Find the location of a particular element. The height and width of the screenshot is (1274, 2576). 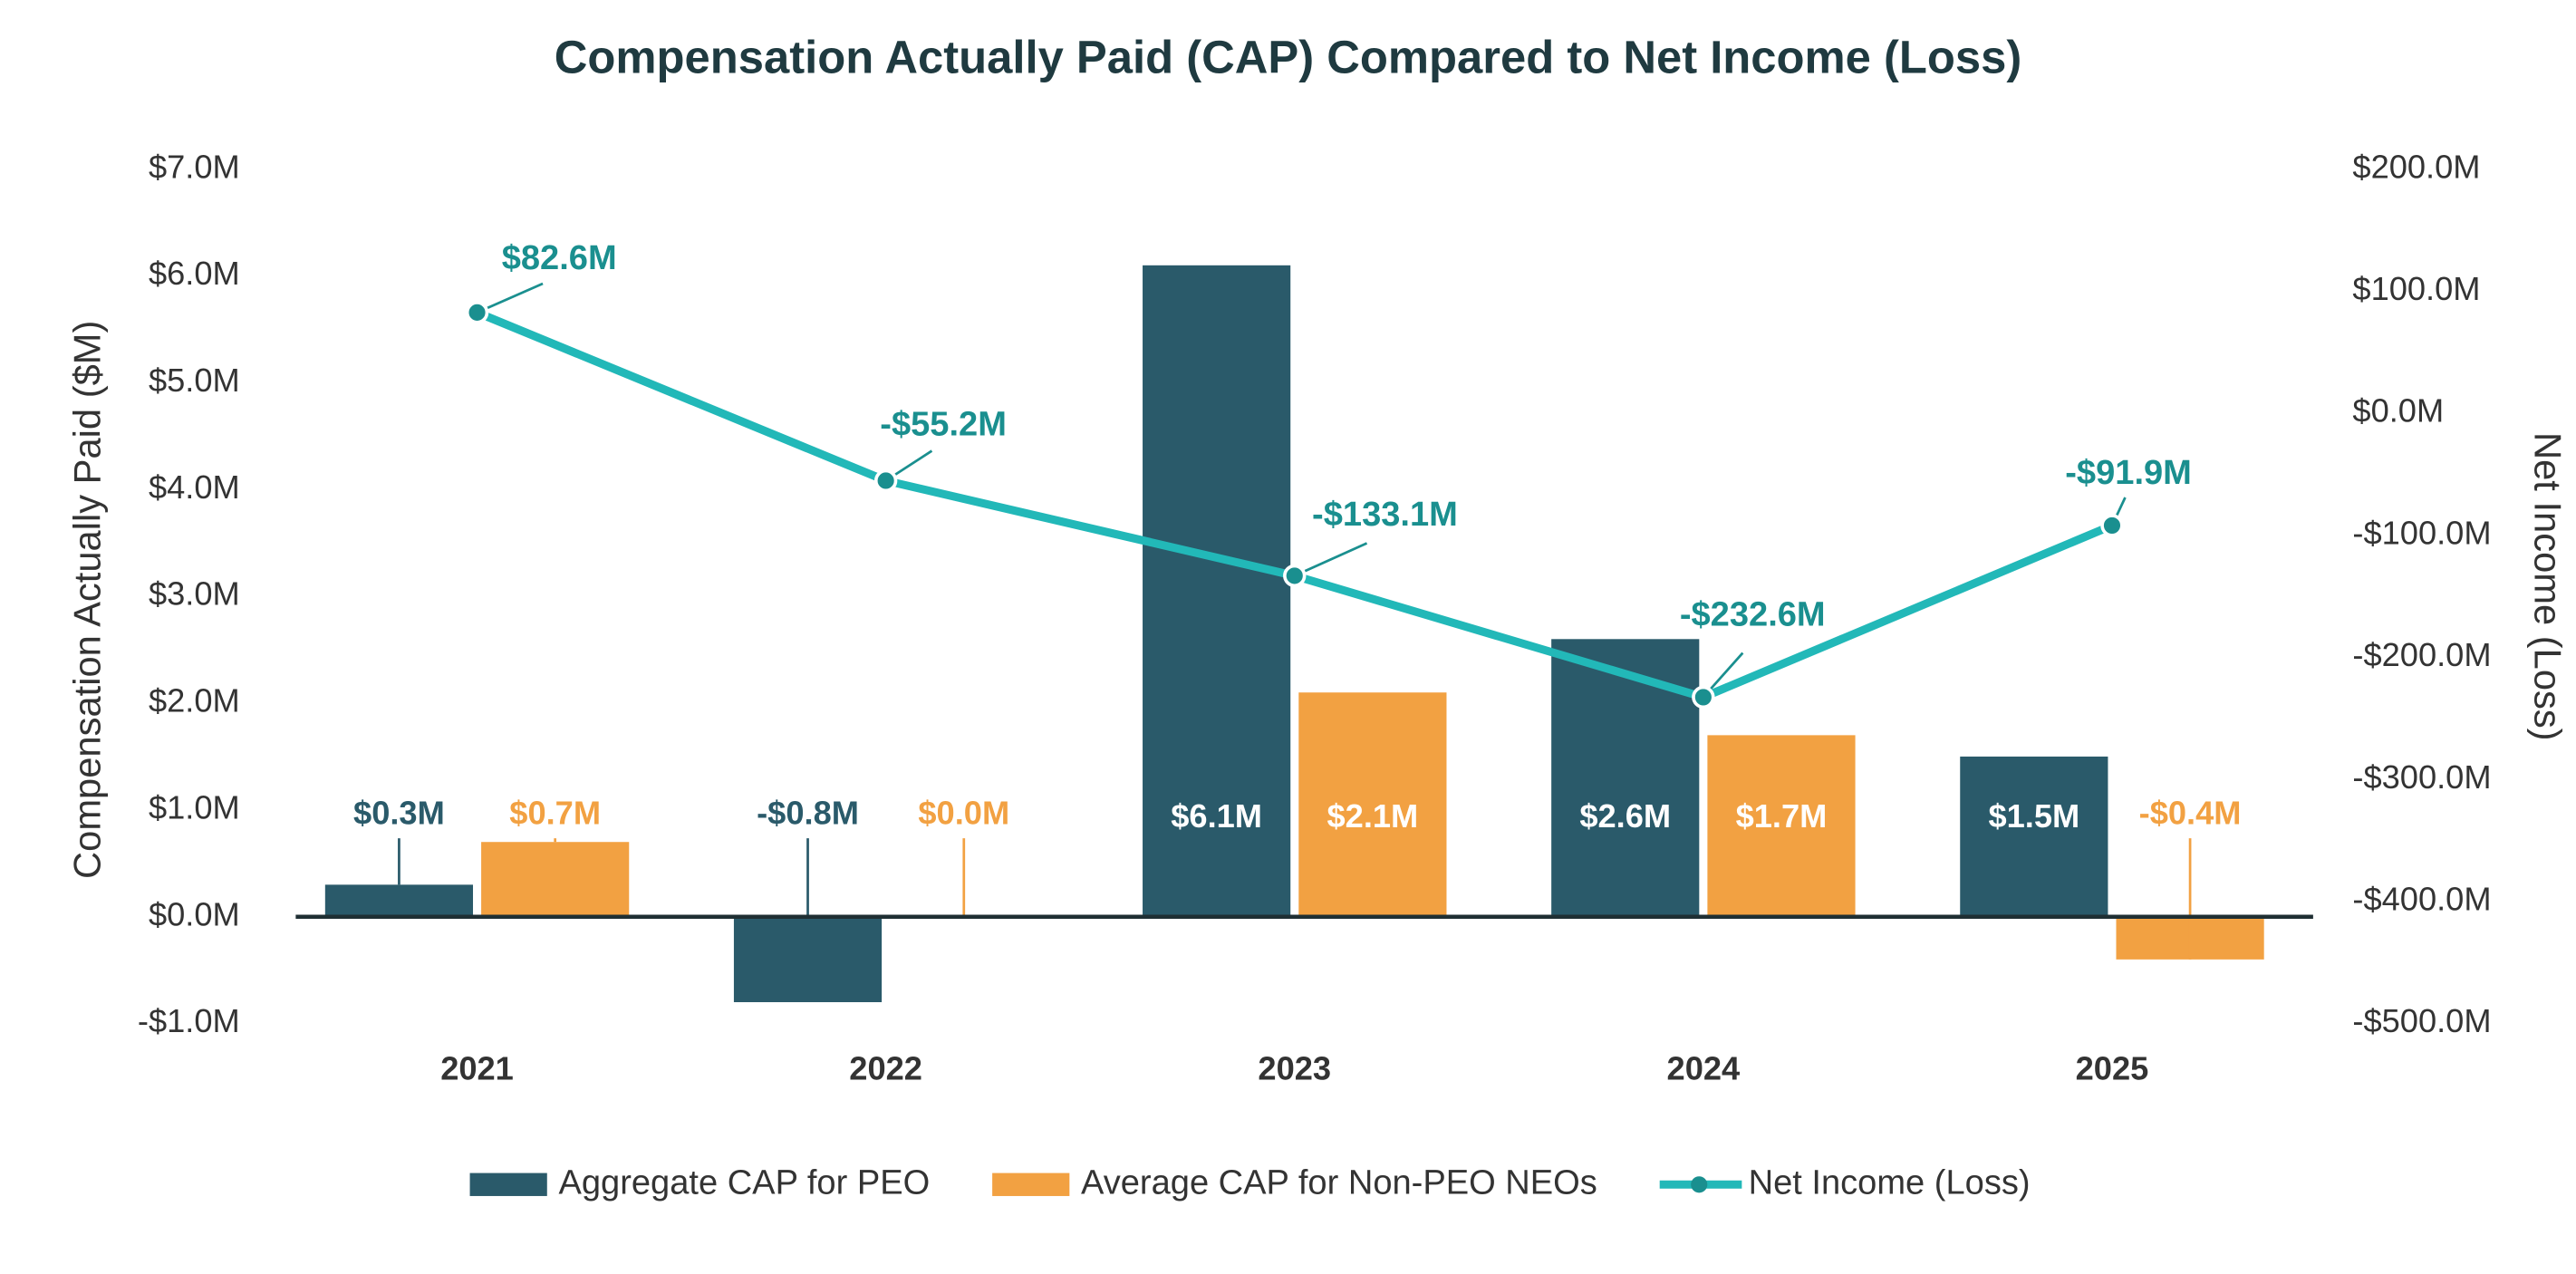

y2-tick-label: -$500.0M is located at coordinates (2421, 1021).